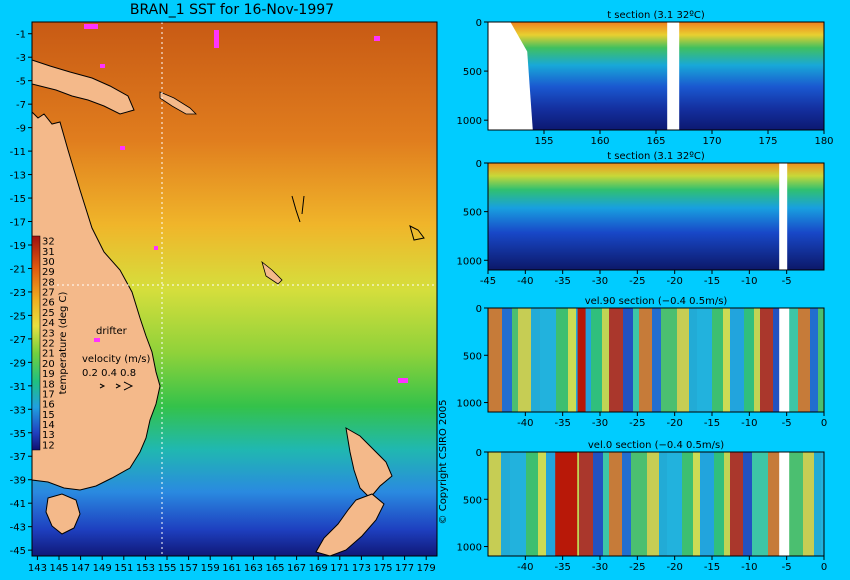 The width and height of the screenshot is (850, 580). I want to click on map-x-tick-label: 163, so click(253, 568).